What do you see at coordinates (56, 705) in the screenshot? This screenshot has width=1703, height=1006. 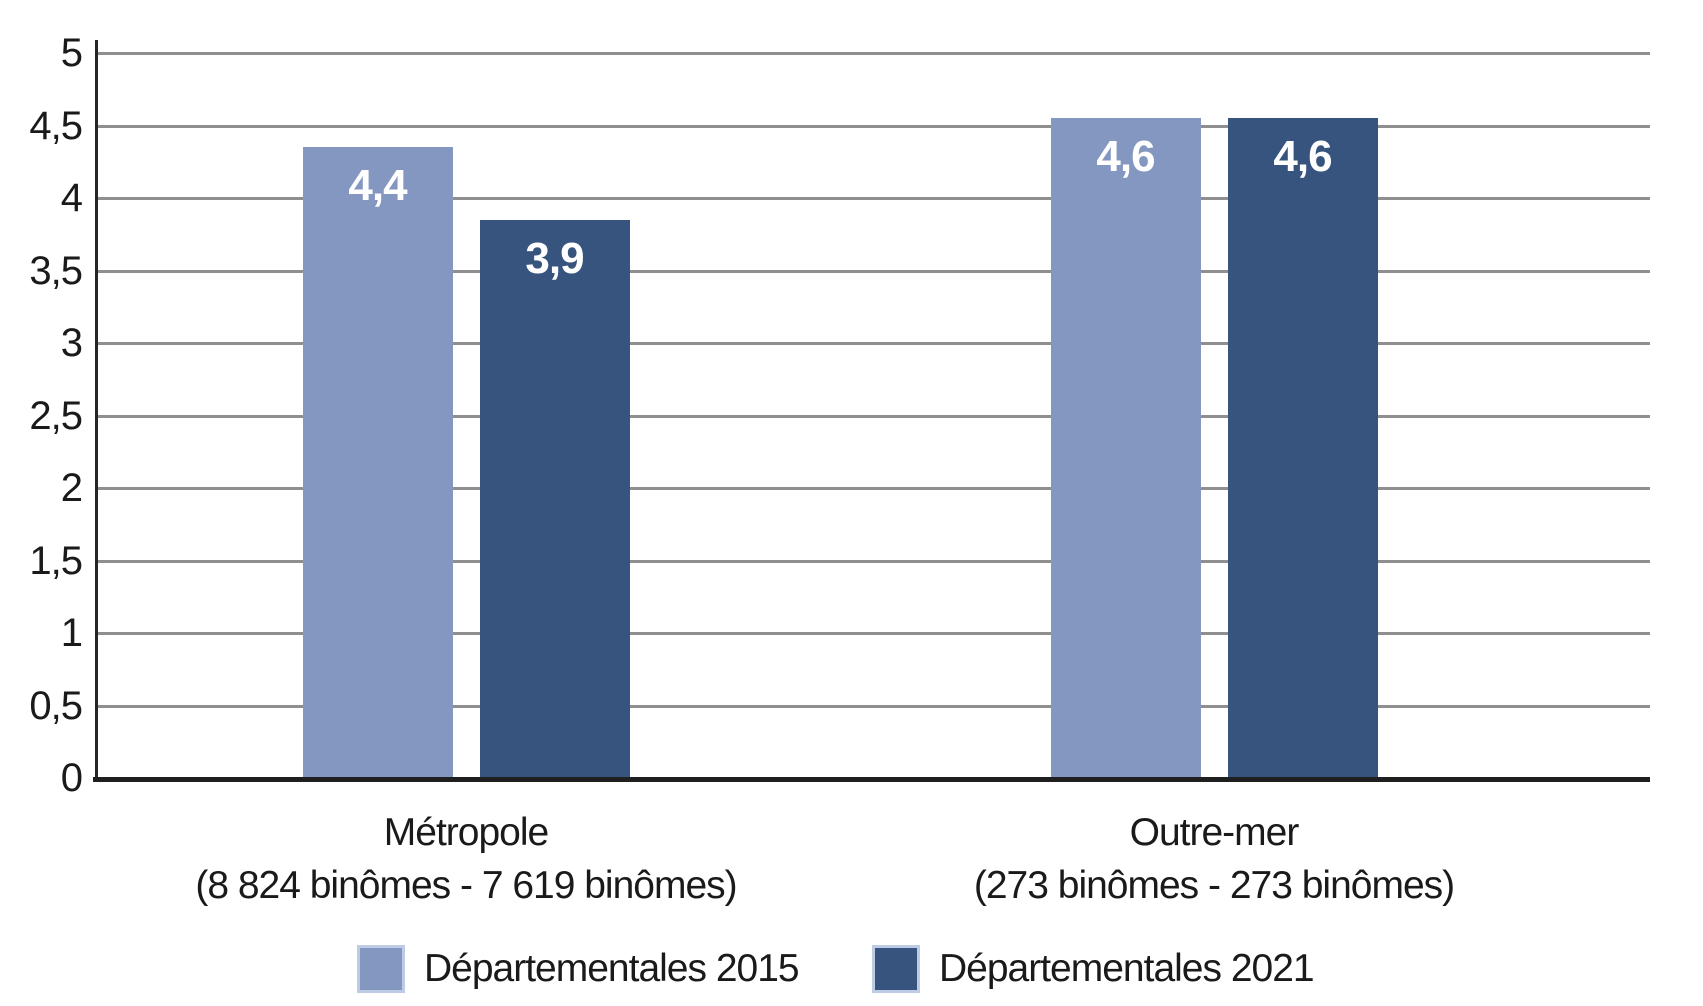 I see `y-tick-label: 0,5` at bounding box center [56, 705].